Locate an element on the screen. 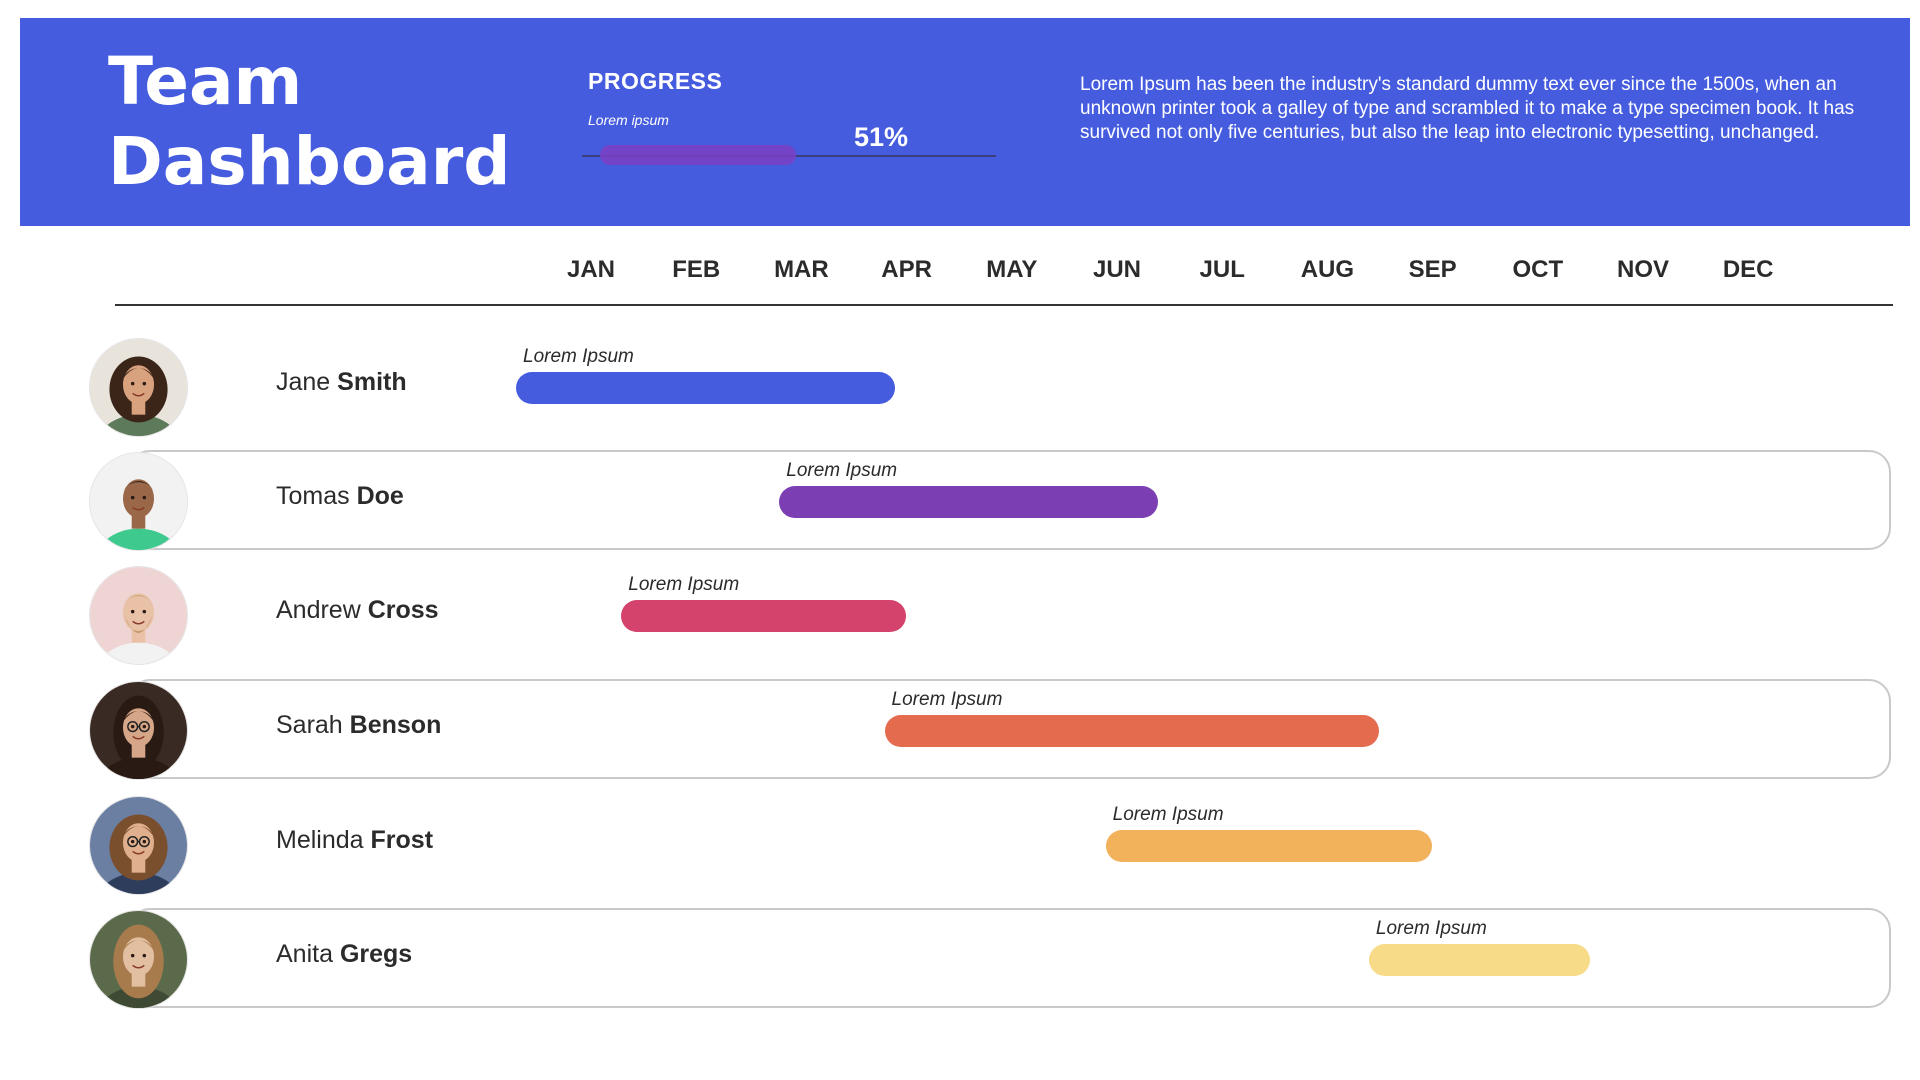 This screenshot has height=1080, width=1920. month-label-feb: FEB is located at coordinates (696, 269).